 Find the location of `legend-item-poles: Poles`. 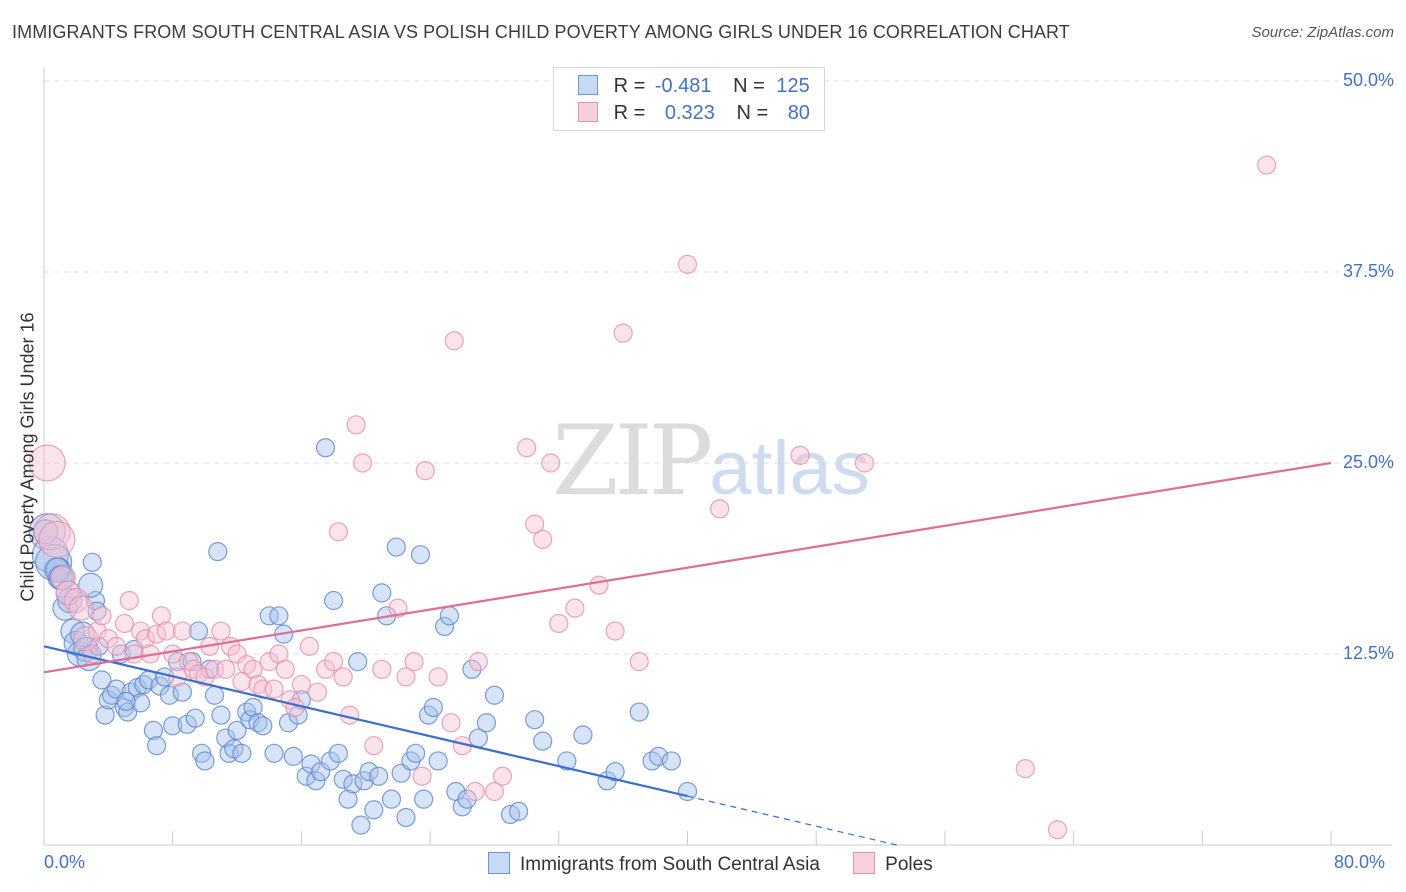

legend-item-poles: Poles is located at coordinates (893, 864).